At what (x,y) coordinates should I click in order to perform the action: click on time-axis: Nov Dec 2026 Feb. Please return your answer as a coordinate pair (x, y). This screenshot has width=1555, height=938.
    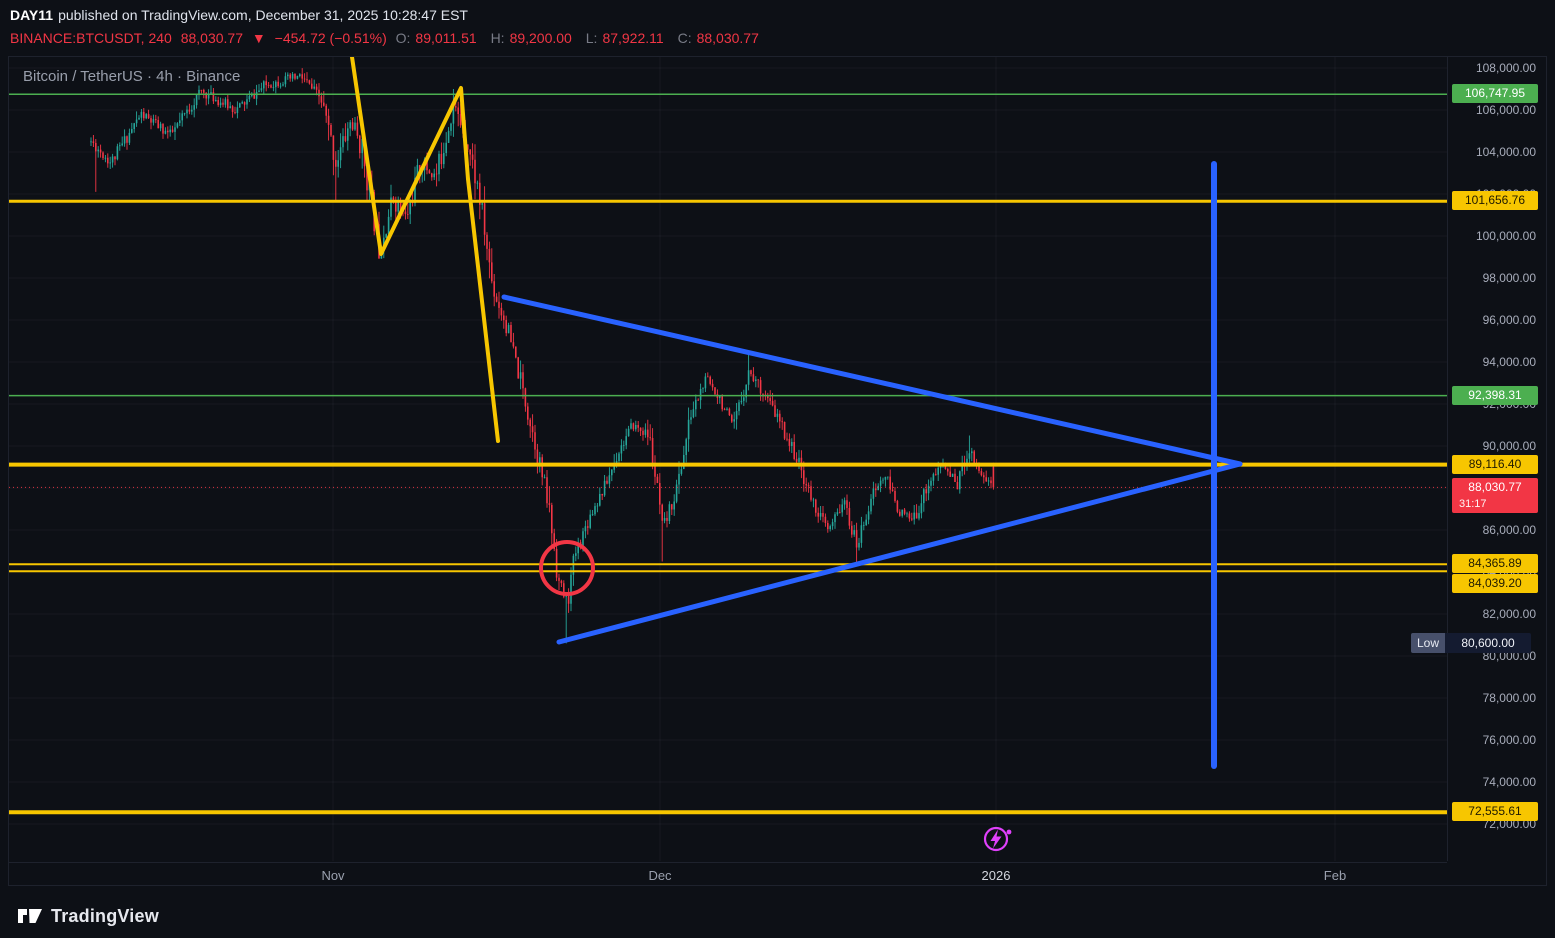
    Looking at the image, I should click on (728, 874).